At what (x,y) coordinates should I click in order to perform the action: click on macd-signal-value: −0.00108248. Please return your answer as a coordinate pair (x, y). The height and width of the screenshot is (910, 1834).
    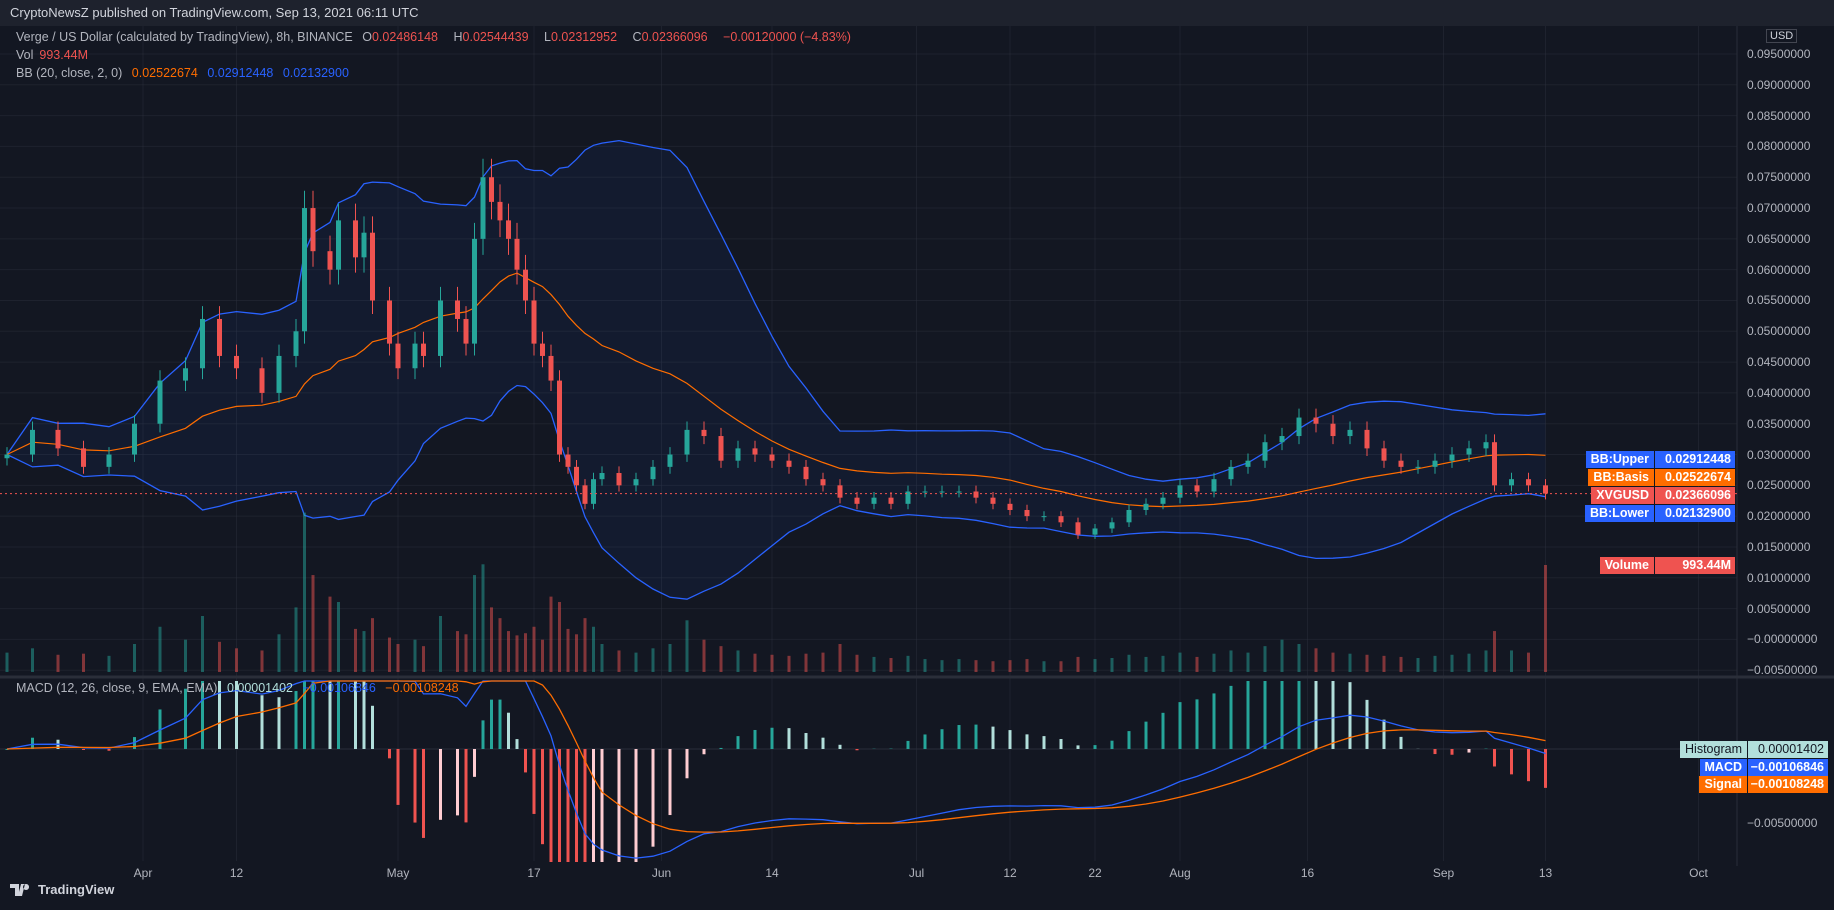
    Looking at the image, I should click on (422, 688).